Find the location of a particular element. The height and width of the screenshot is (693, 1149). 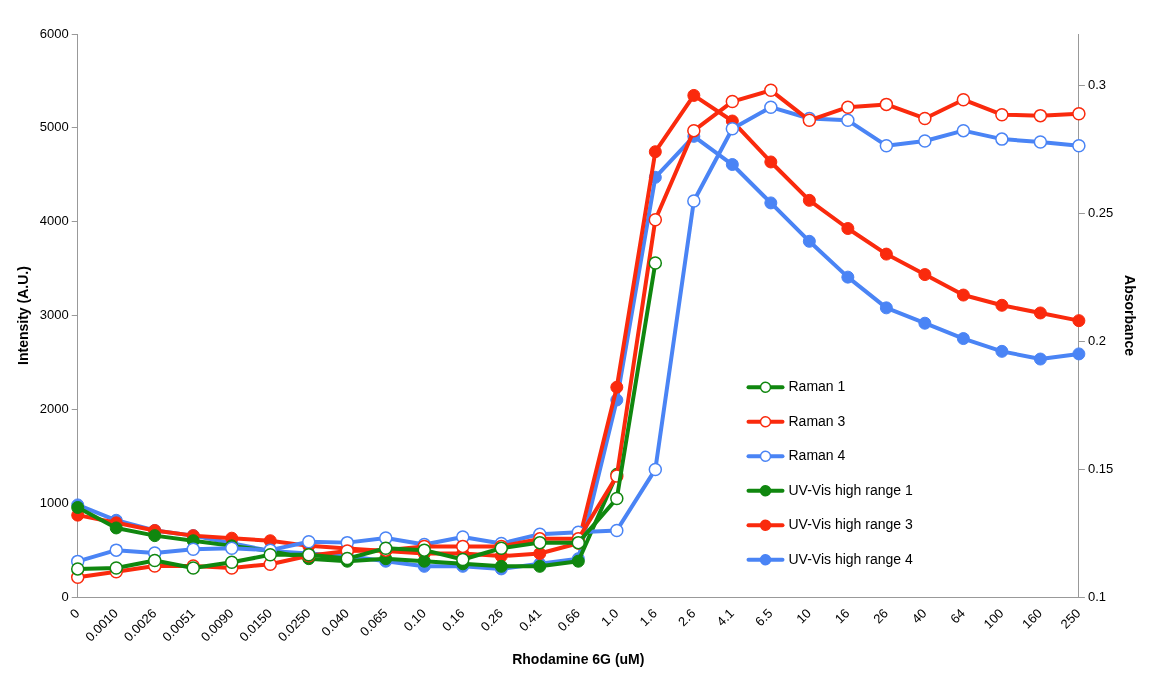

x-tick-label: 16 is located at coordinates (842, 616).